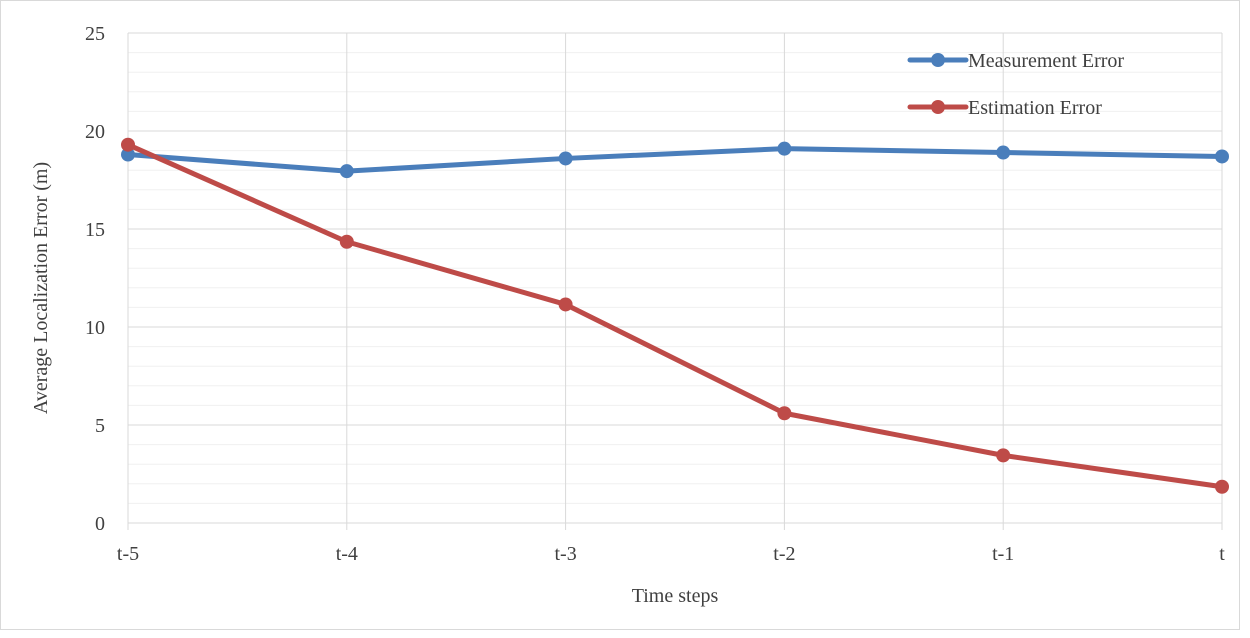  What do you see at coordinates (41, 288) in the screenshot?
I see `y-axis-title: Average Localization Error (m)` at bounding box center [41, 288].